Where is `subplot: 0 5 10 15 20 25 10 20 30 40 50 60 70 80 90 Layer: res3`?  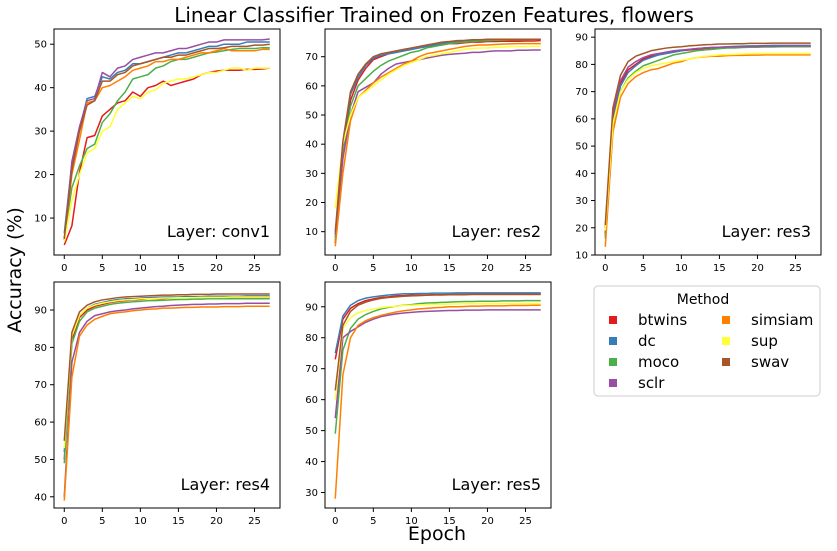 subplot: 0 5 10 15 20 25 10 20 30 40 50 60 70 80 90 Layer: res3 is located at coordinates (698, 151).